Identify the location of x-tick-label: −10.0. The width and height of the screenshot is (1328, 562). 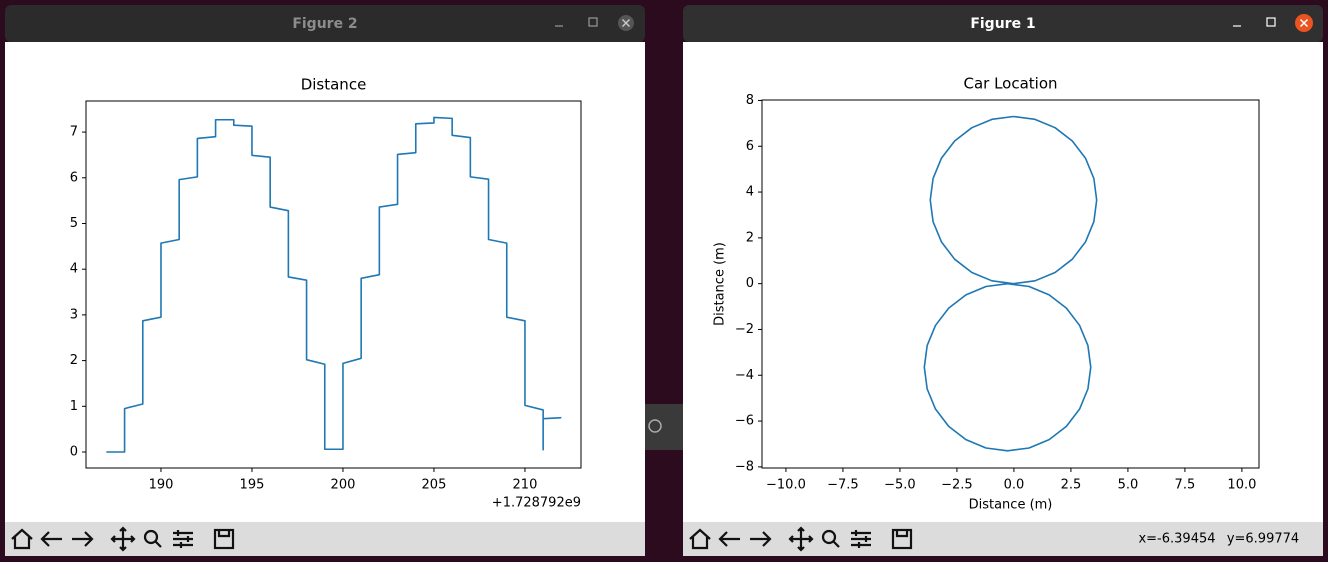
(786, 485).